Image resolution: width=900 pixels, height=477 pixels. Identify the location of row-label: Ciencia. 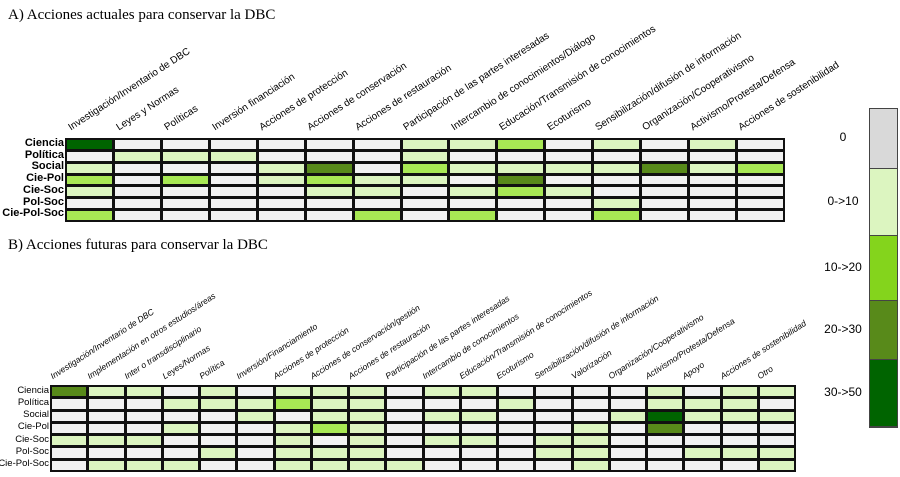
(33, 390).